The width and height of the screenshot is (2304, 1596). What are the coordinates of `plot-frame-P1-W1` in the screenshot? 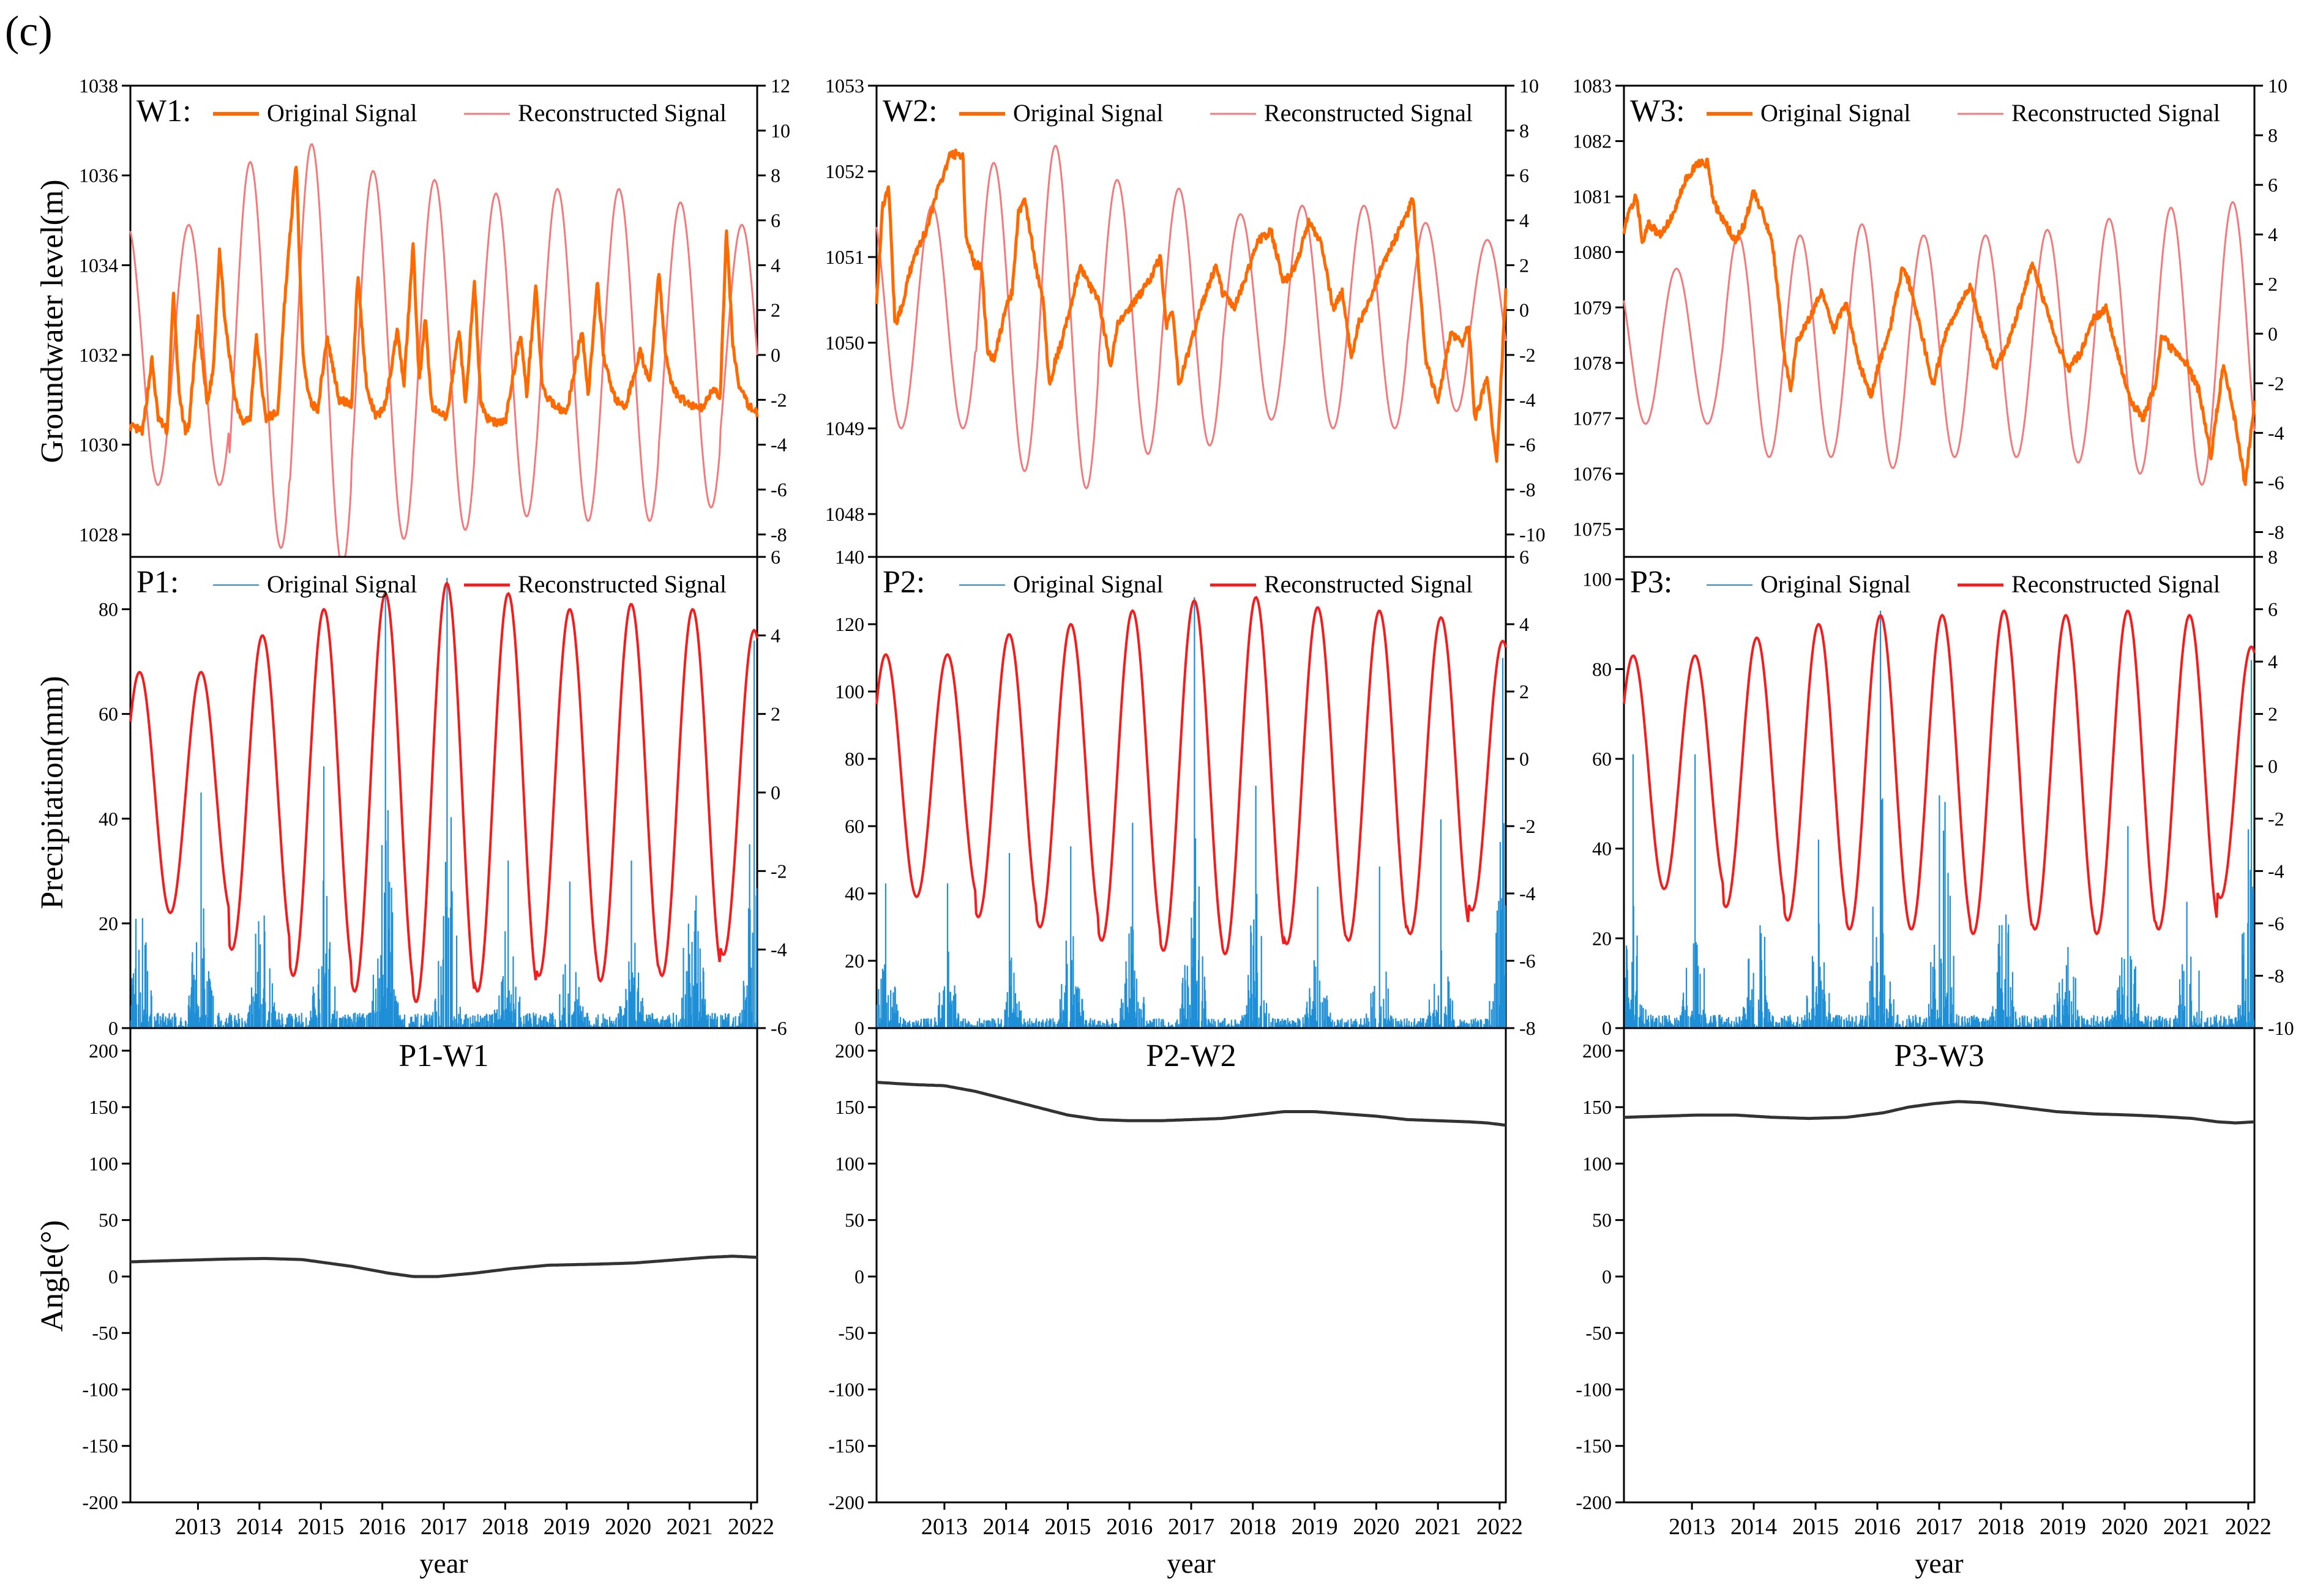 It's located at (444, 1265).